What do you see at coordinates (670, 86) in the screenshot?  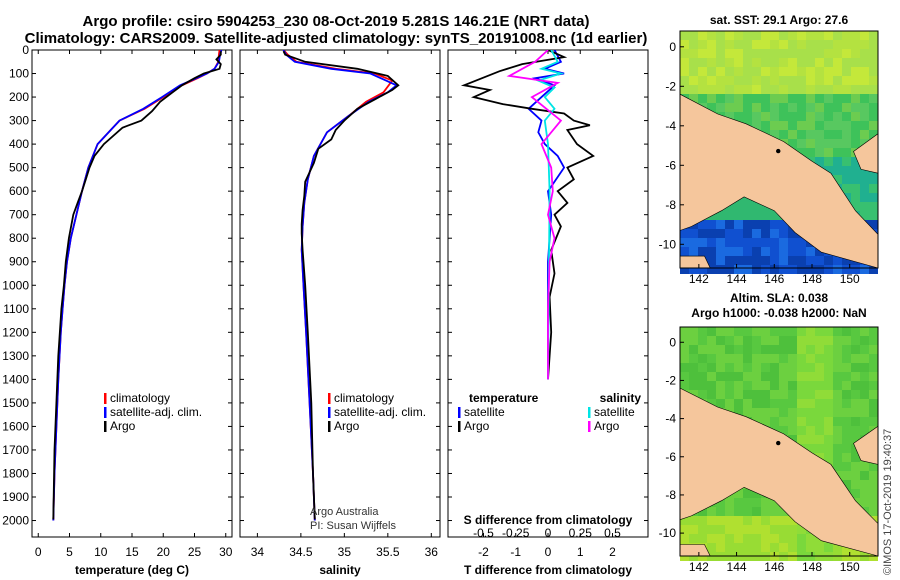 I see `map-y-tick-label: -2` at bounding box center [670, 86].